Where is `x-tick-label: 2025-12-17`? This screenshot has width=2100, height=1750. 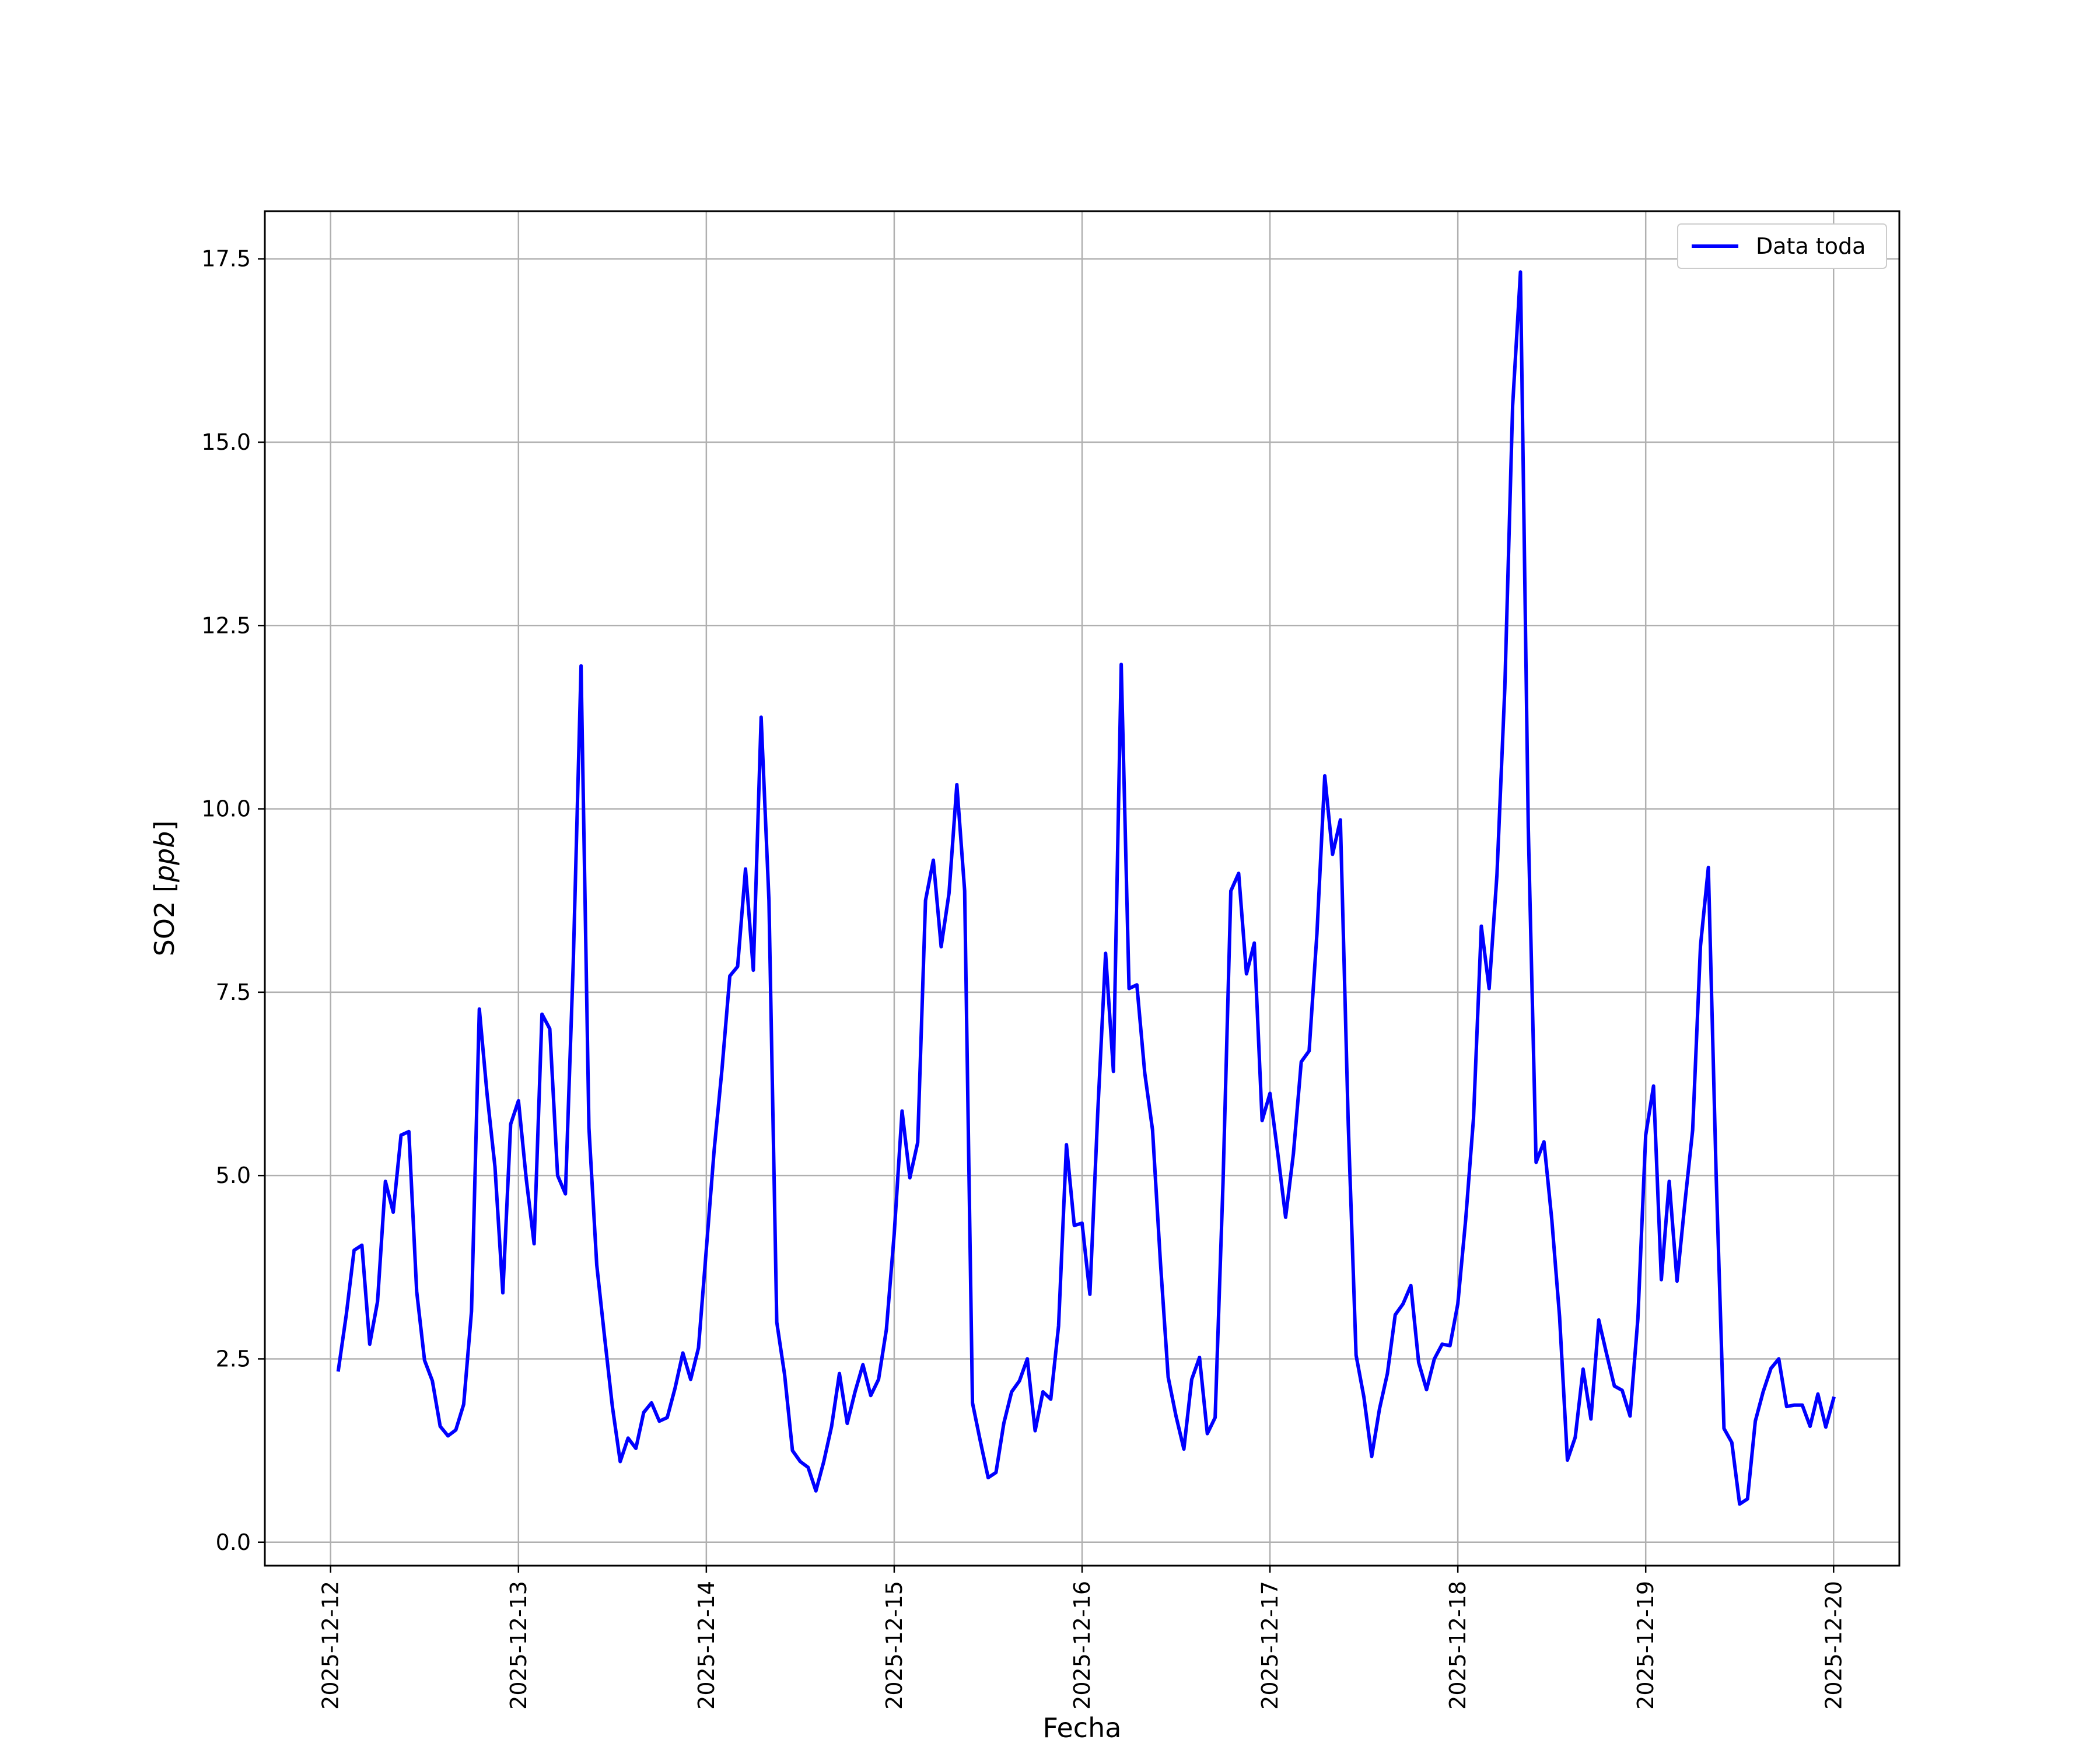 x-tick-label: 2025-12-17 is located at coordinates (1270, 1645).